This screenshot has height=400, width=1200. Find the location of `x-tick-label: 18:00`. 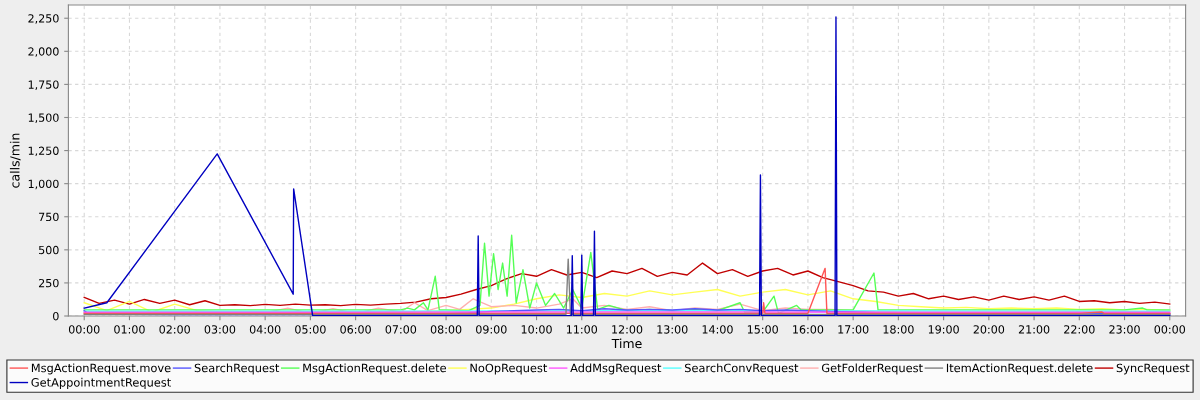

x-tick-label: 18:00 is located at coordinates (898, 329).